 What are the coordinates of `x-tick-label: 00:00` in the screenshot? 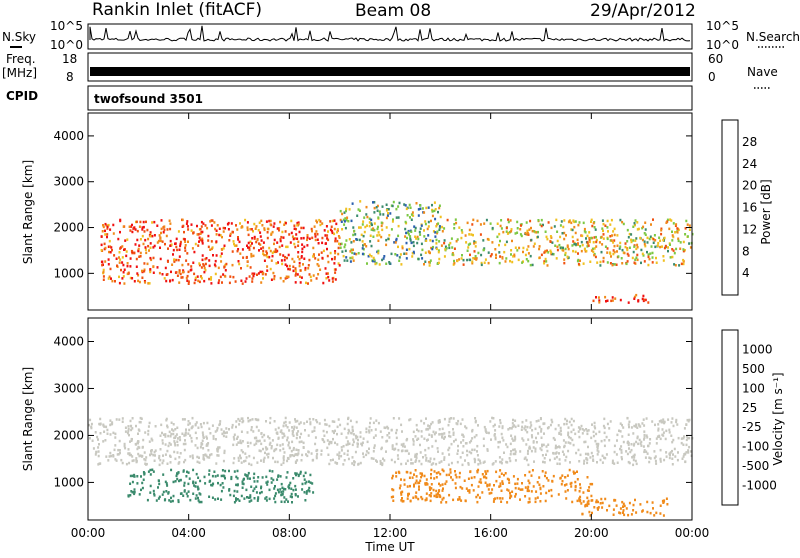 It's located at (692, 533).